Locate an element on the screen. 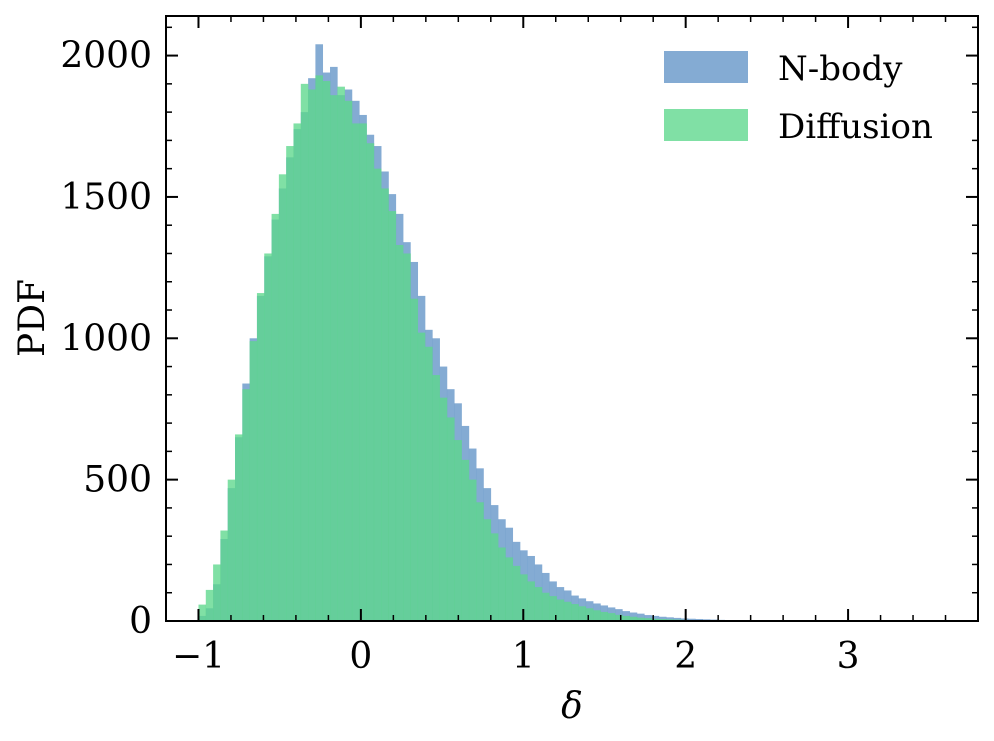  legend-swatch-diffusion is located at coordinates (706, 125).